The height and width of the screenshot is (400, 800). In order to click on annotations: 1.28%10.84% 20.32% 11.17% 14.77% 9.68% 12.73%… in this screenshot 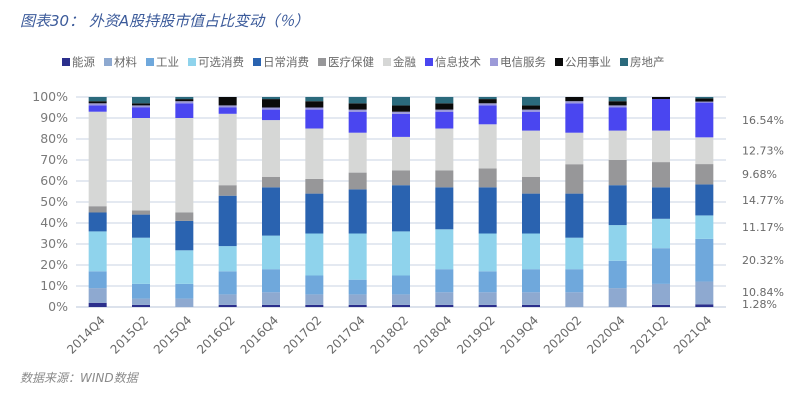, I will do `click(763, 212)`.